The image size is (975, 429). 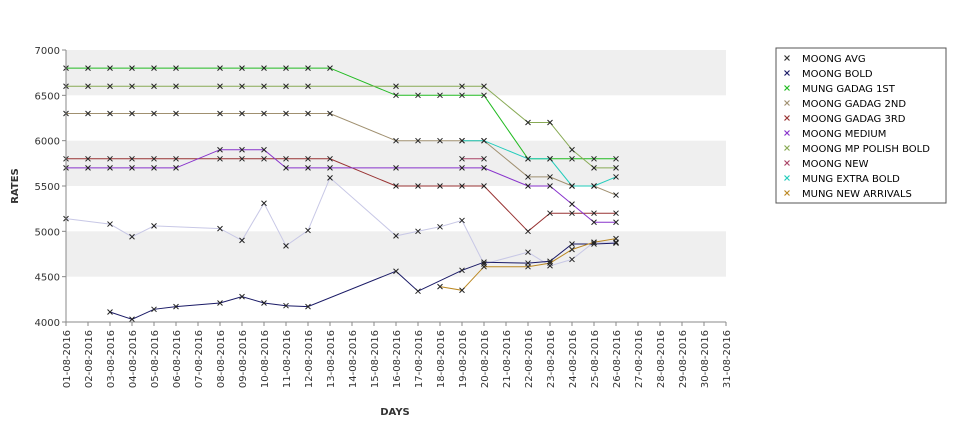 What do you see at coordinates (89, 359) in the screenshot?
I see `x-tick-label: 02-08-2016` at bounding box center [89, 359].